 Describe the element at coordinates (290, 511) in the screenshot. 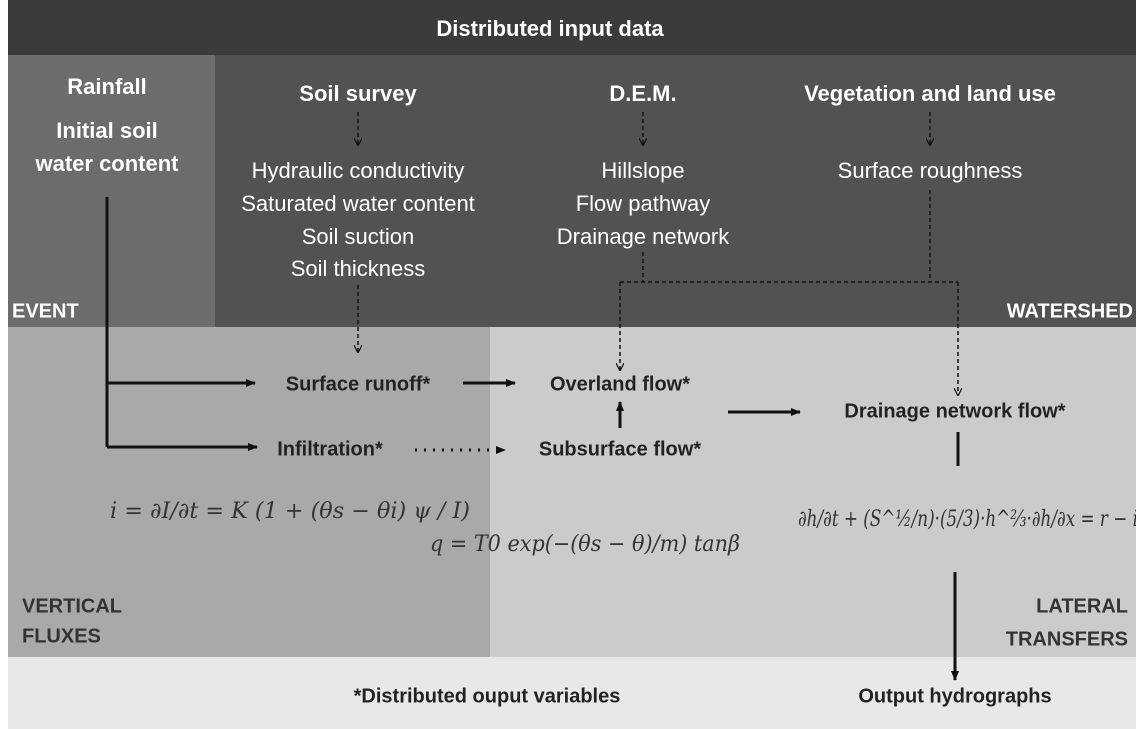

I see `equation: i = ∂I/∂t = K (1 + (θs − θi) ψ / I)` at that location.